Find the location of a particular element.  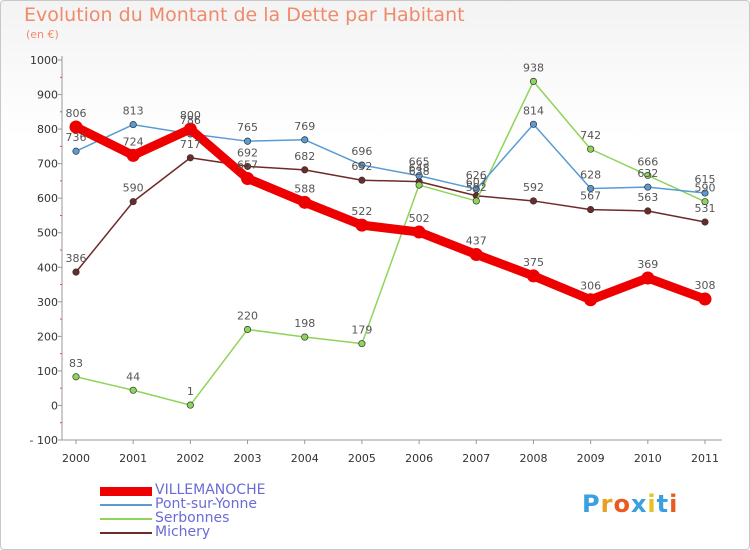

y-tick-label: 300 is located at coordinates (47, 302).